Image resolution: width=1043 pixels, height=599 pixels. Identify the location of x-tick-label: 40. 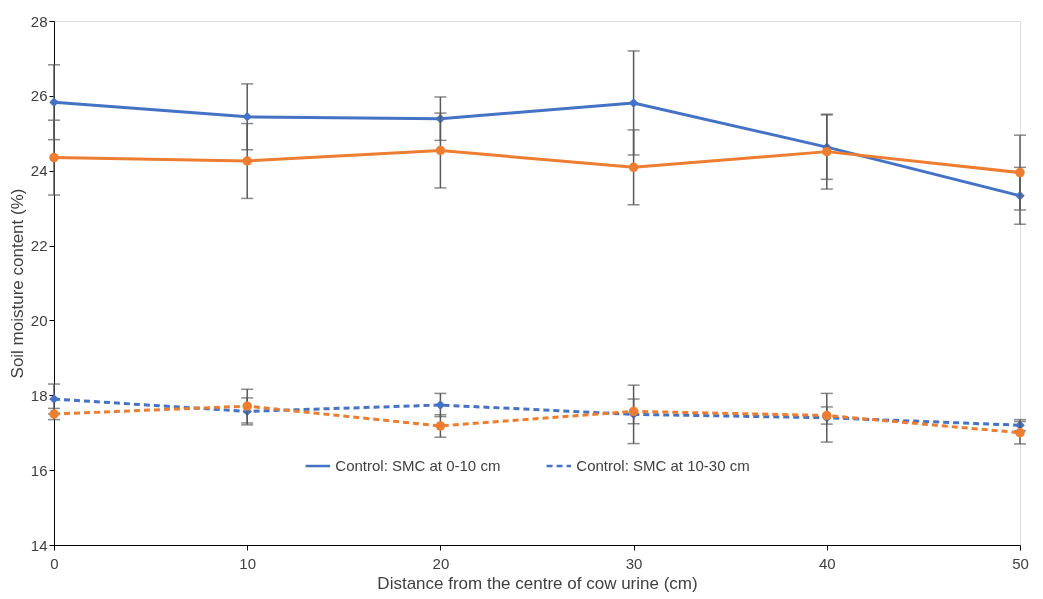
(827, 563).